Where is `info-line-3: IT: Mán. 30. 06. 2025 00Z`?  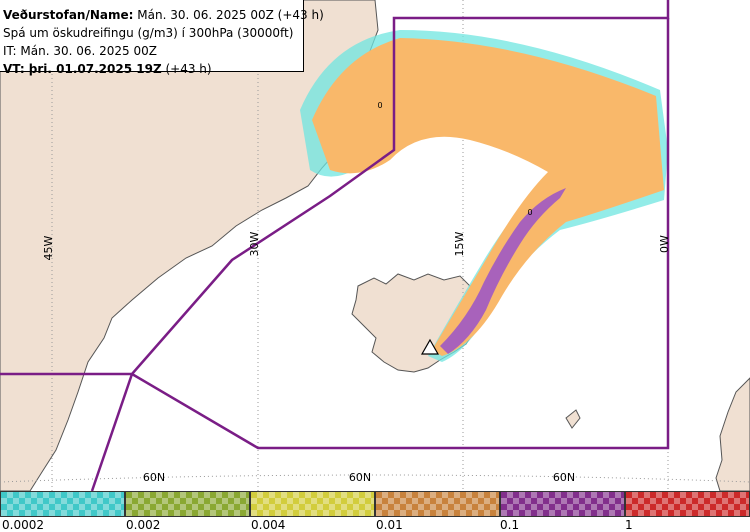 info-line-3: IT: Mán. 30. 06. 2025 00Z is located at coordinates (80, 51).